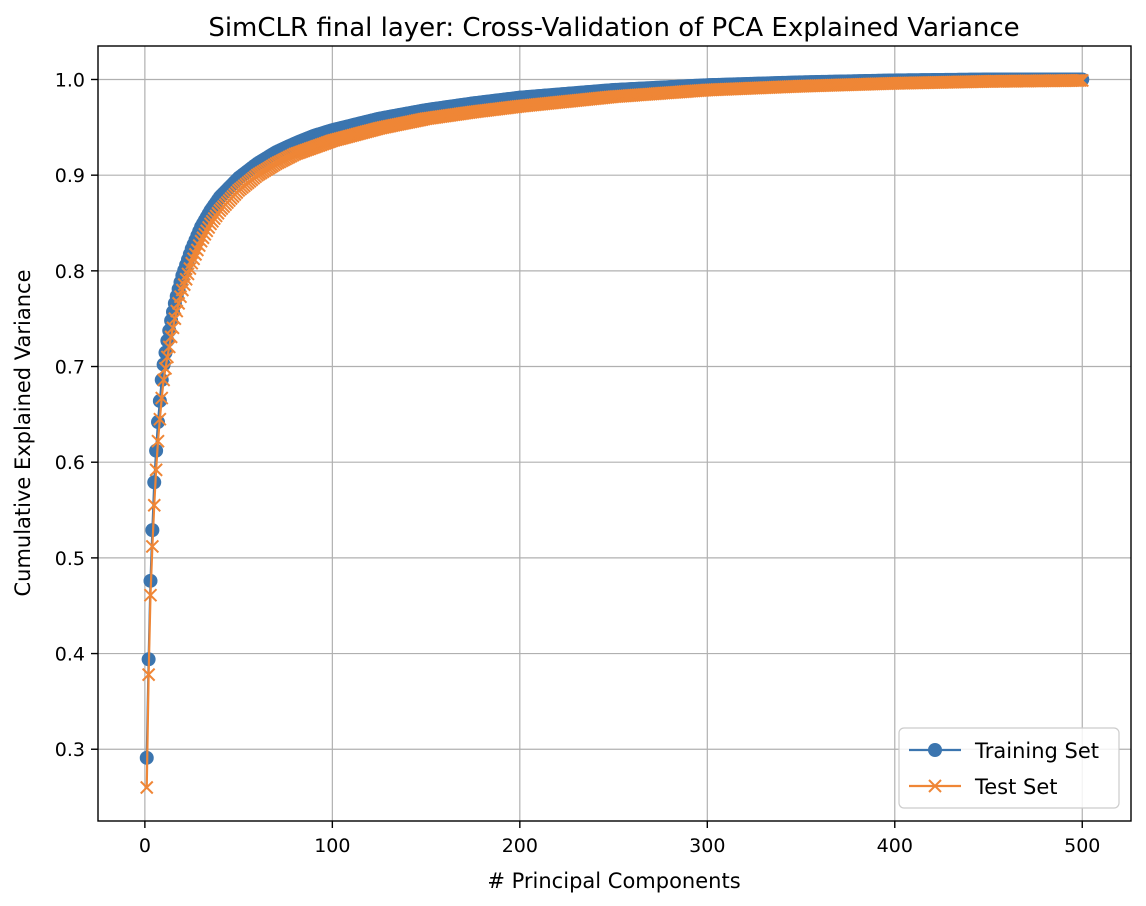 Image resolution: width=1146 pixels, height=906 pixels. I want to click on x-axis-label: # Principal Components, so click(613, 881).